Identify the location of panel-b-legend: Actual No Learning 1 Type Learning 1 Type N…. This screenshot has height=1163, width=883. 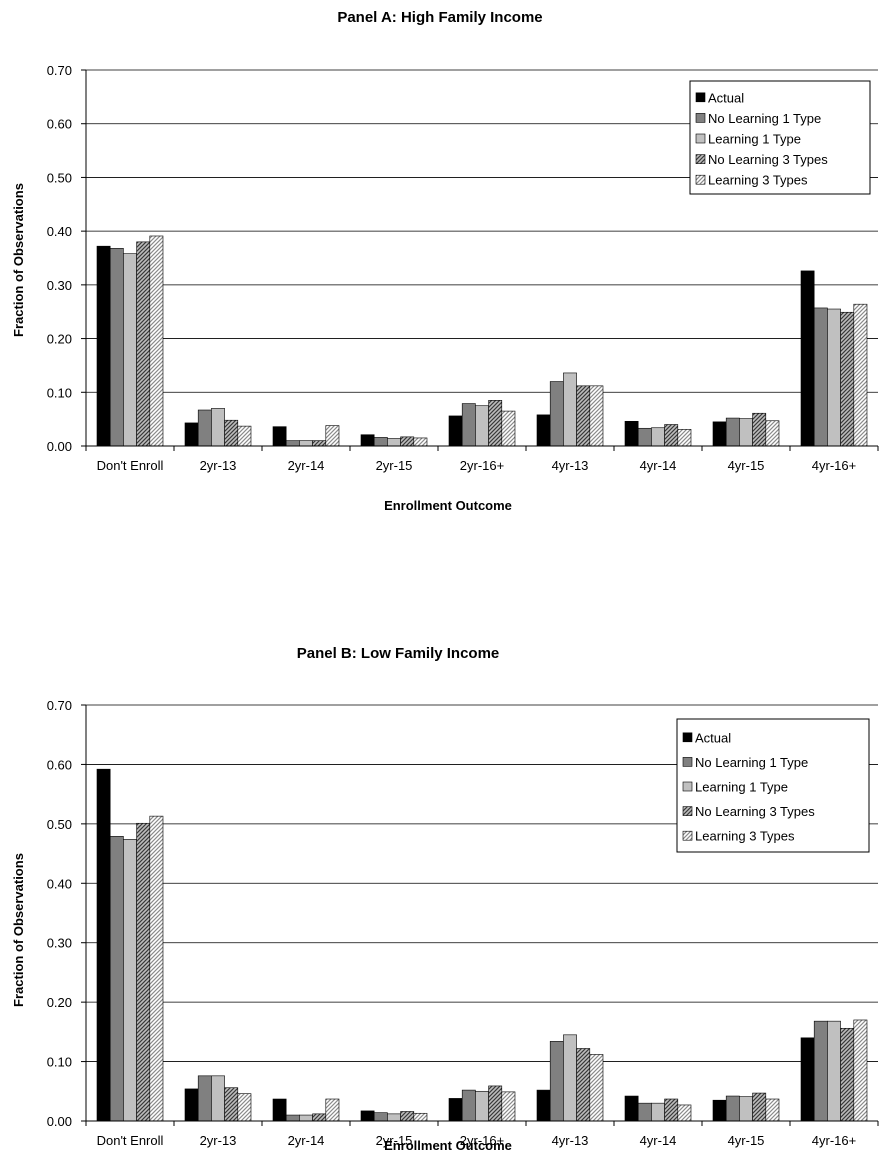
(773, 785).